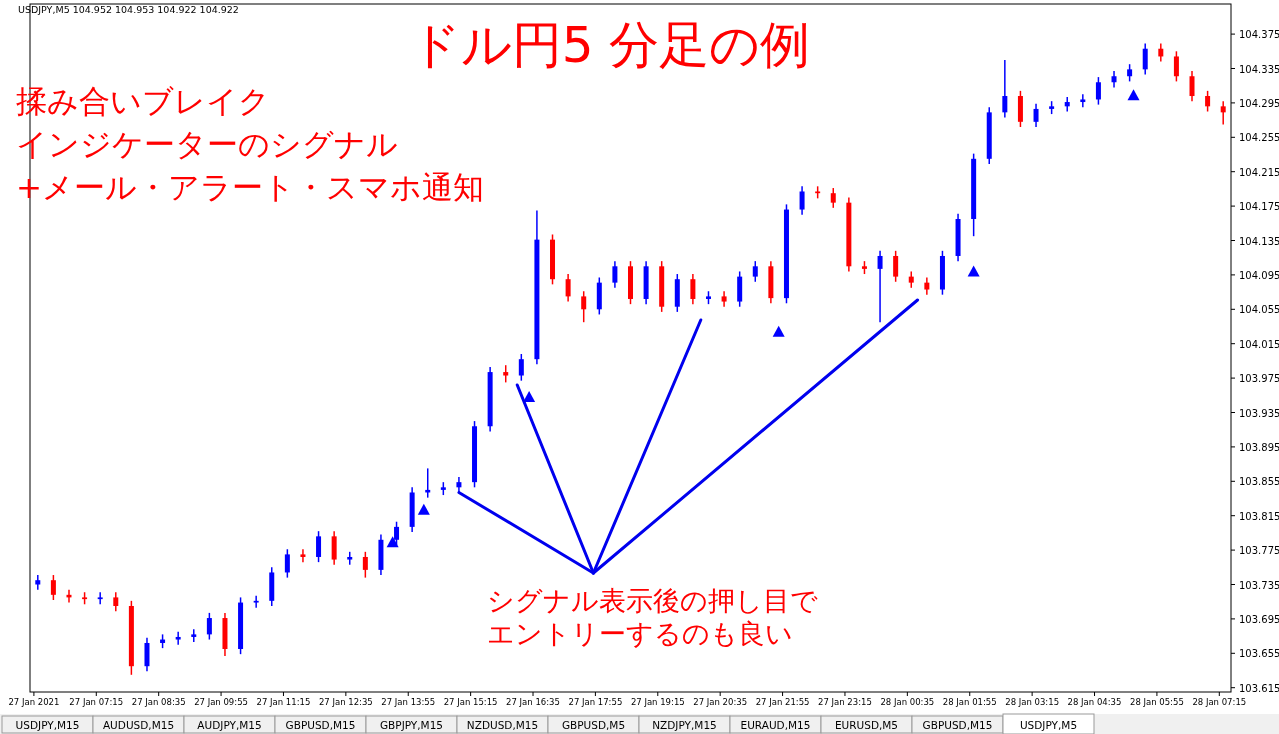 Image resolution: width=1279 pixels, height=734 pixels. Describe the element at coordinates (1259, 482) in the screenshot. I see `y-tick-label: 103.855` at that location.